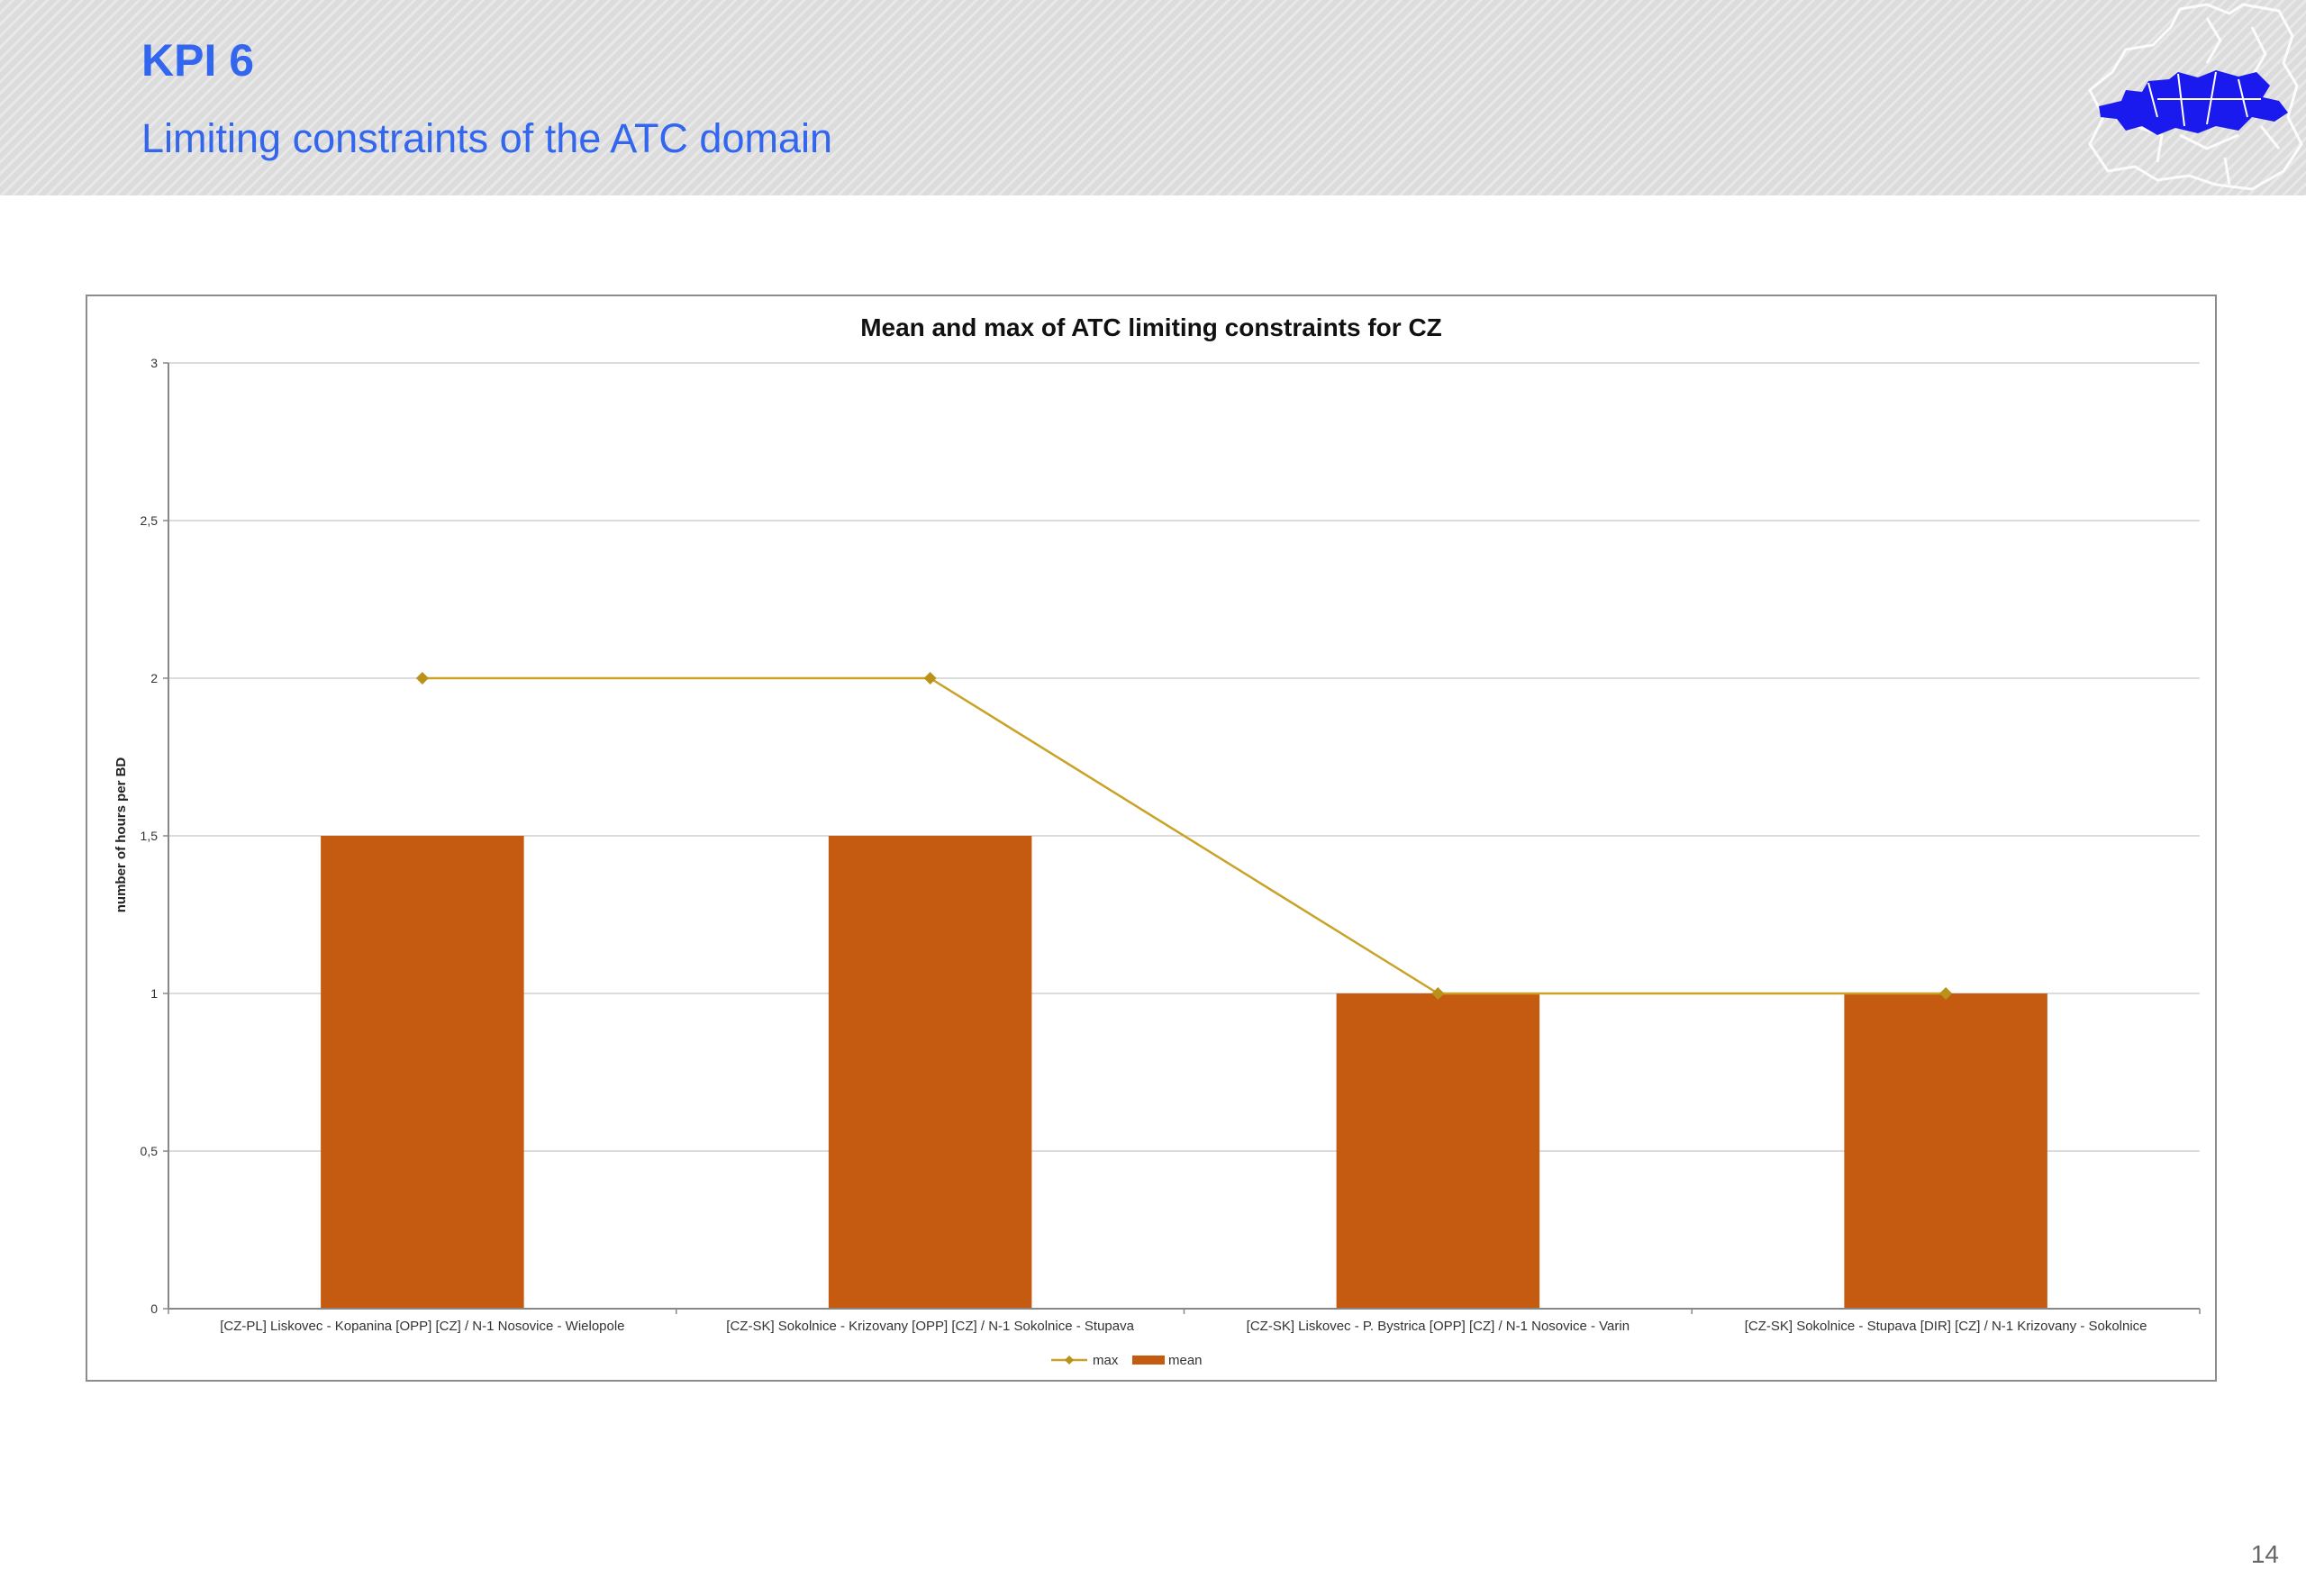 The width and height of the screenshot is (2306, 1596). Describe the element at coordinates (150, 520) in the screenshot. I see `y-tick-label: 2,5` at that location.